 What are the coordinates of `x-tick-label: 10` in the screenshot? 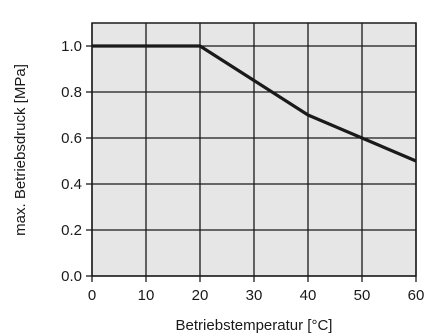 It's located at (146, 295).